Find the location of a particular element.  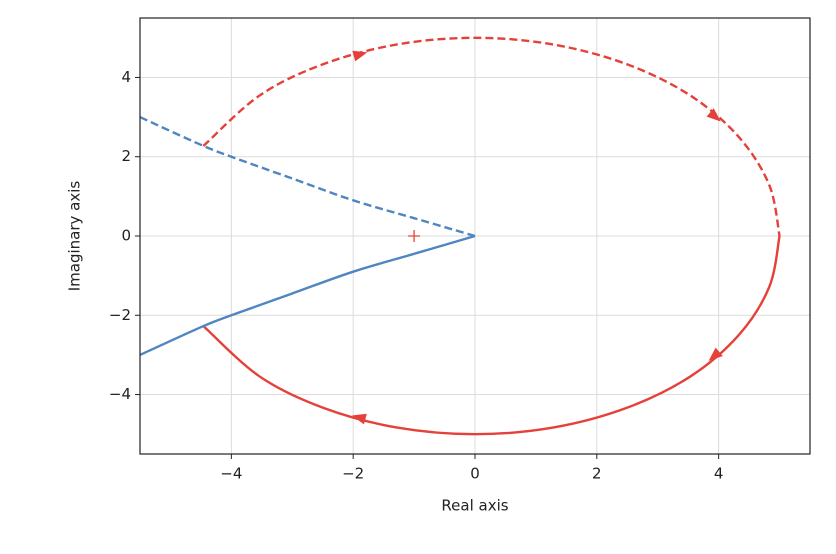

y-tick-label: 4 is located at coordinates (126, 77).